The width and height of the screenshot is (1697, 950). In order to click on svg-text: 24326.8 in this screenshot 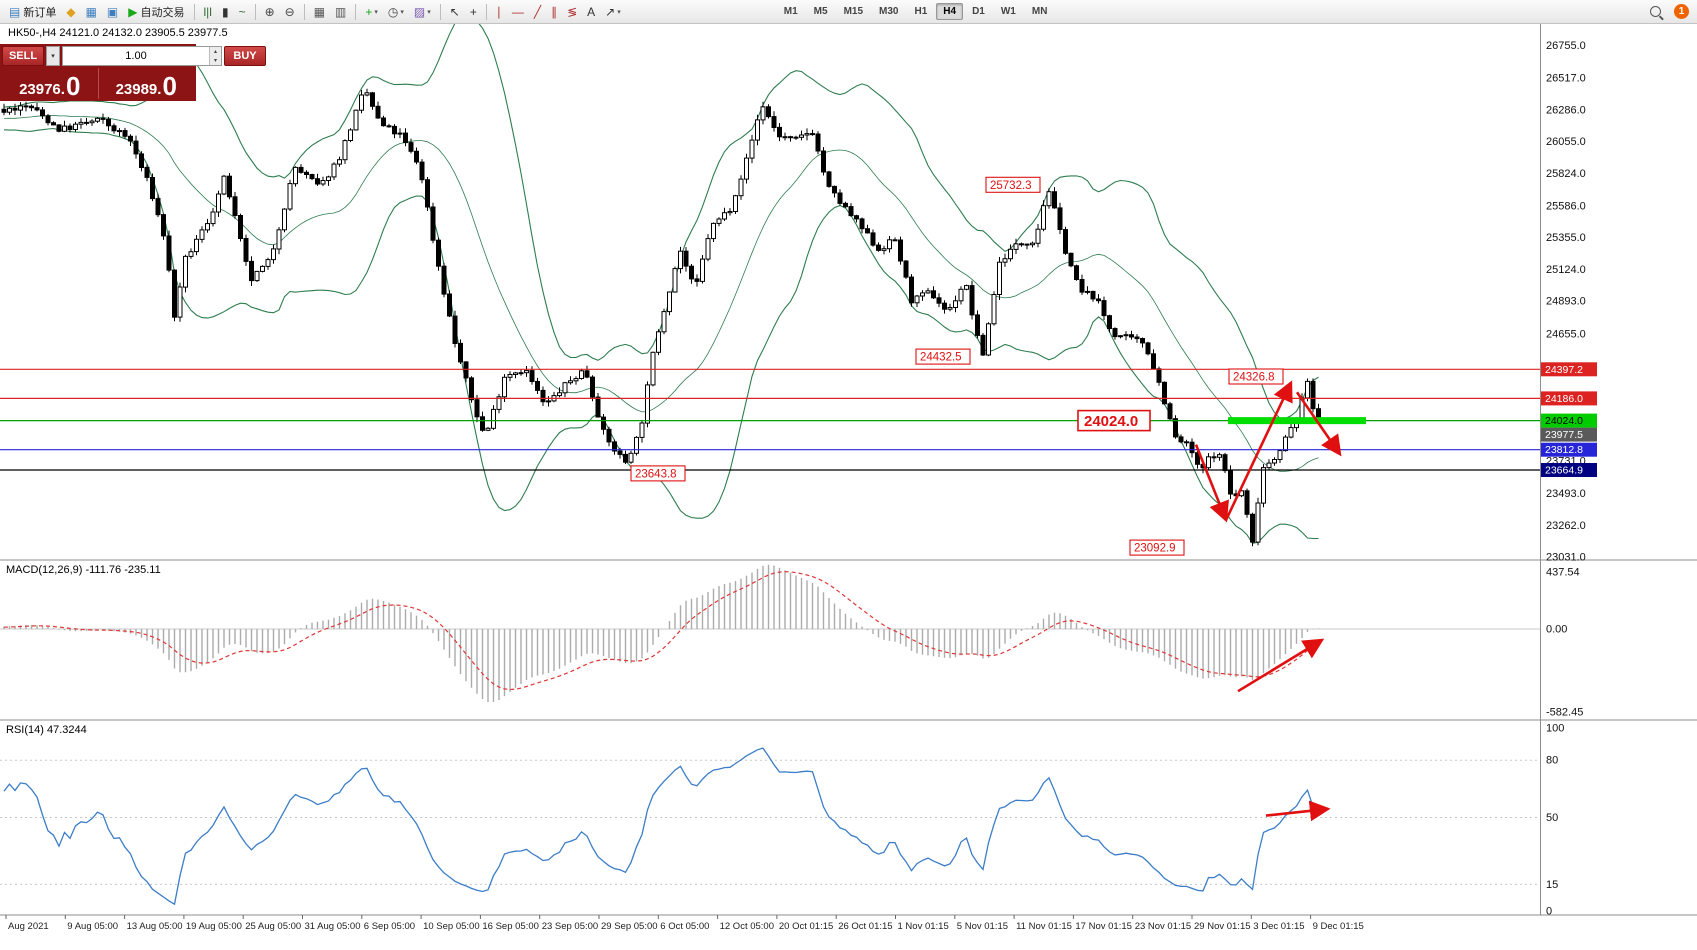, I will do `click(1254, 378)`.